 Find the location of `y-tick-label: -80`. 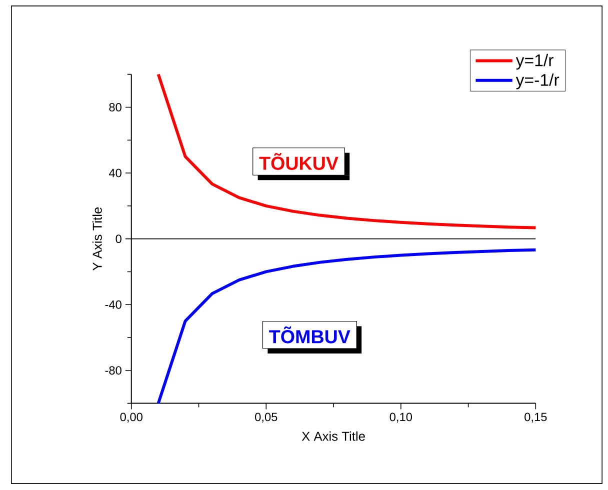

y-tick-label: -80 is located at coordinates (113, 370).